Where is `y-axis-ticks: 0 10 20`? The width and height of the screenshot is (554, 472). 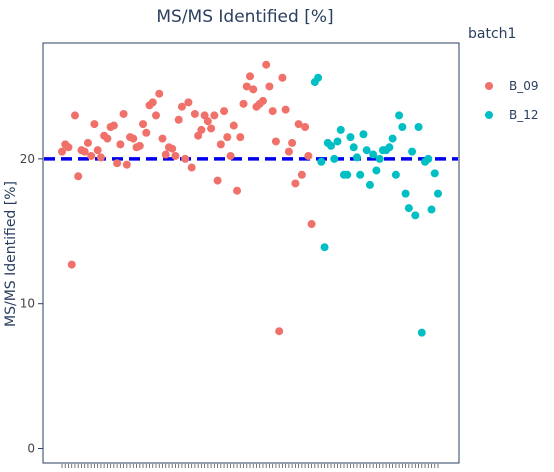 y-axis-ticks: 0 10 20 is located at coordinates (31, 304).